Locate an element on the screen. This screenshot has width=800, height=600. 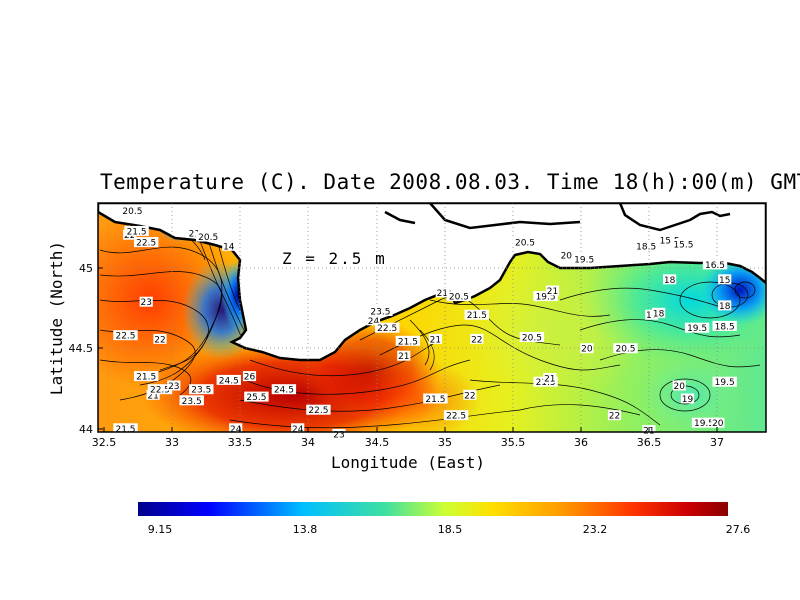
y-tick-label: 45 is located at coordinates (86, 268).